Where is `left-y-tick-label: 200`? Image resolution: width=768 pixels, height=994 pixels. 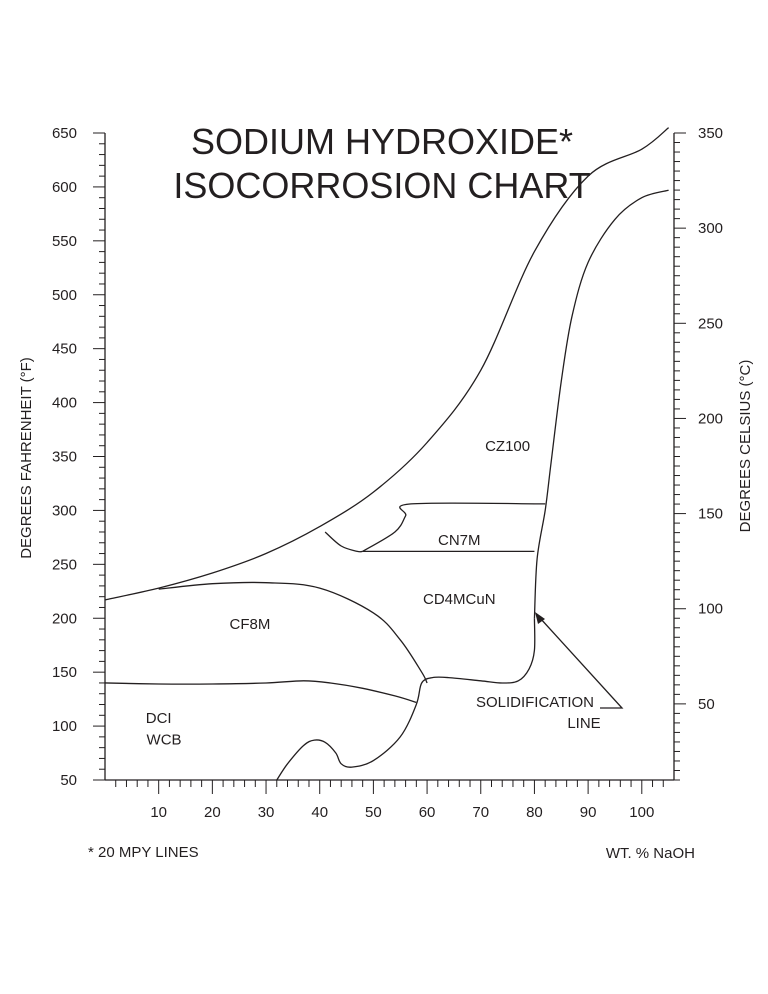 left-y-tick-label: 200 is located at coordinates (64, 618).